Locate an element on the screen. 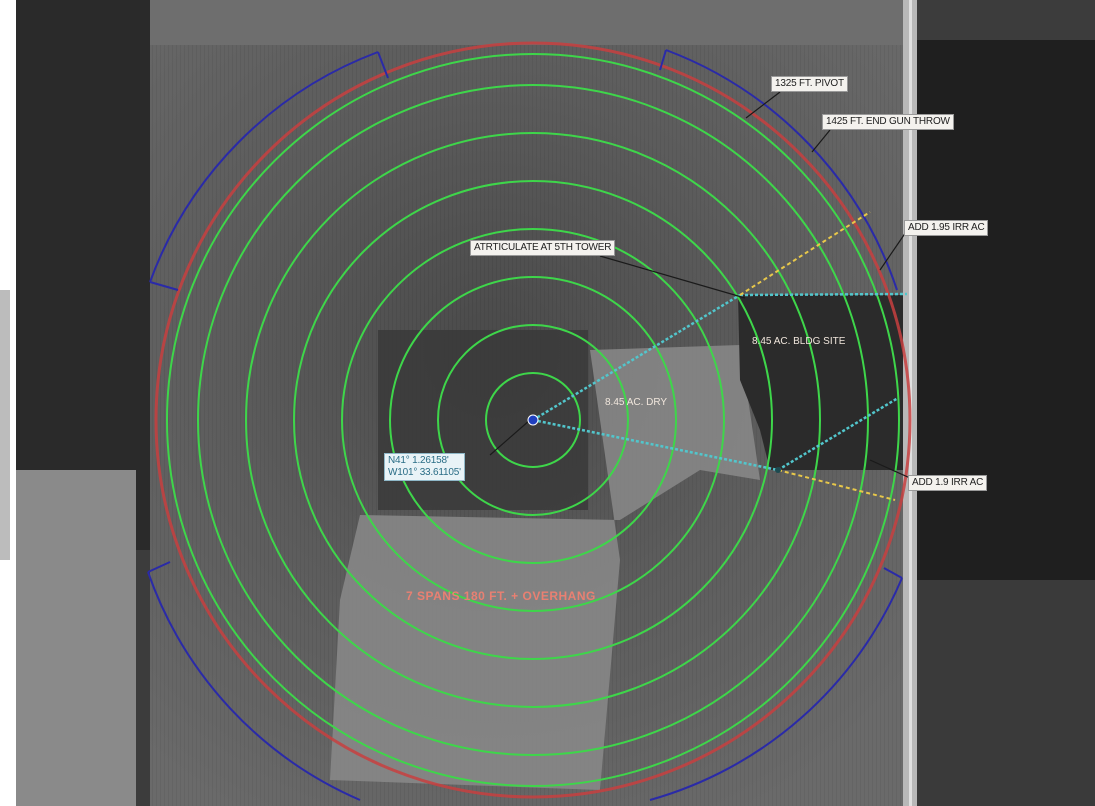 This screenshot has width=1095, height=806. add-irr-acres-bottom-label: ADD 1.9 IRR AC is located at coordinates (948, 483).